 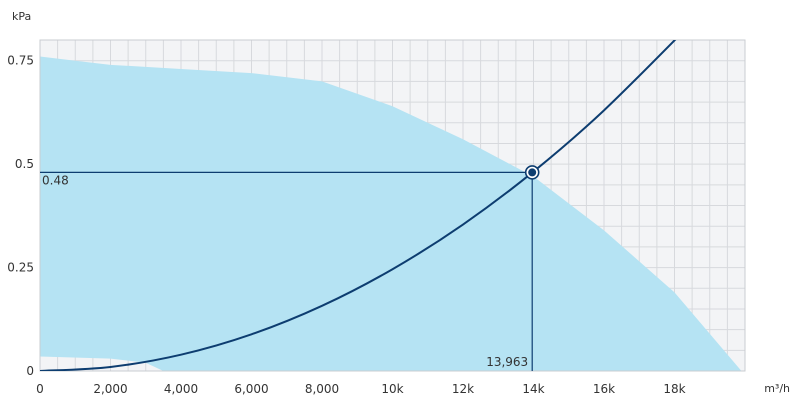 I want to click on x-tick-label: 2,000, so click(x=110, y=389).